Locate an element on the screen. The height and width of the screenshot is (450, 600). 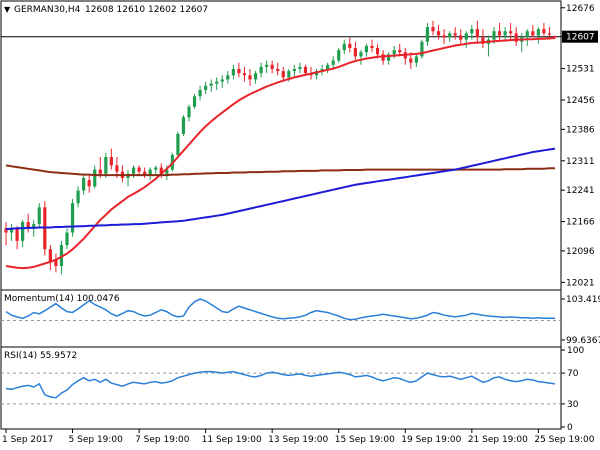
time-axis-label: 15 Sep 19:00 is located at coordinates (365, 440).